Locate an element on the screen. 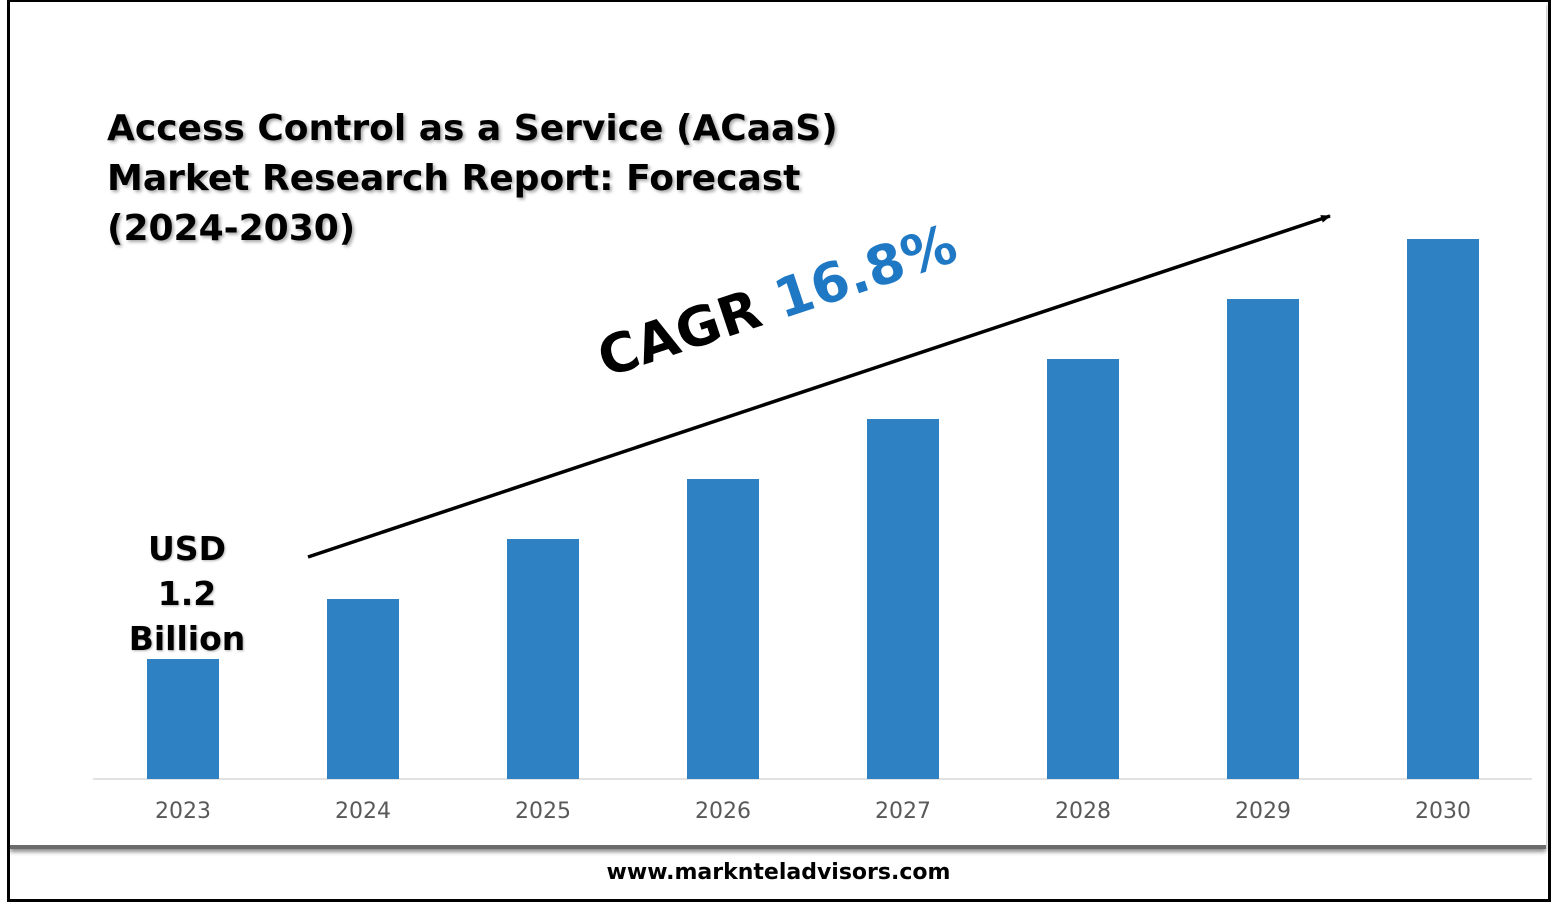 Image resolution: width=1557 pixels, height=905 pixels. start-value-number: 1.2 is located at coordinates (187, 593).